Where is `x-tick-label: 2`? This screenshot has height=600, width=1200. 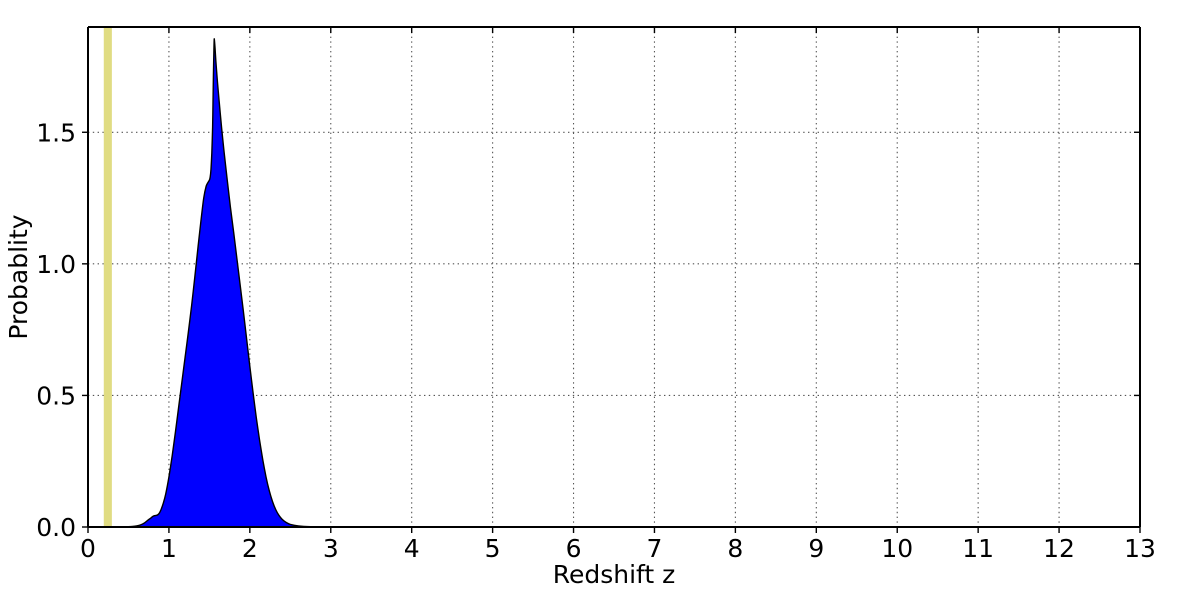 x-tick-label: 2 is located at coordinates (250, 548).